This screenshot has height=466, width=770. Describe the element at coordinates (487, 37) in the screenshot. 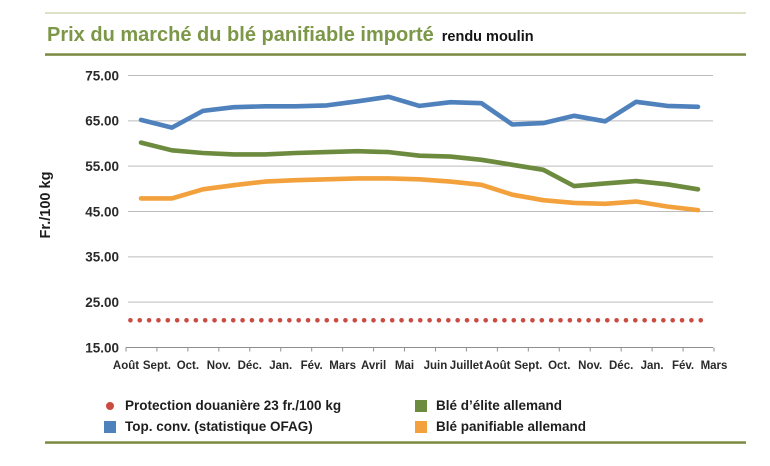

I see `title-subtitle: rendu moulin` at that location.